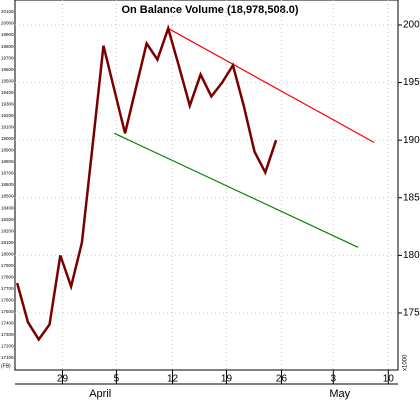  What do you see at coordinates (227, 379) in the screenshot?
I see `x-tick-label: 19` at bounding box center [227, 379].